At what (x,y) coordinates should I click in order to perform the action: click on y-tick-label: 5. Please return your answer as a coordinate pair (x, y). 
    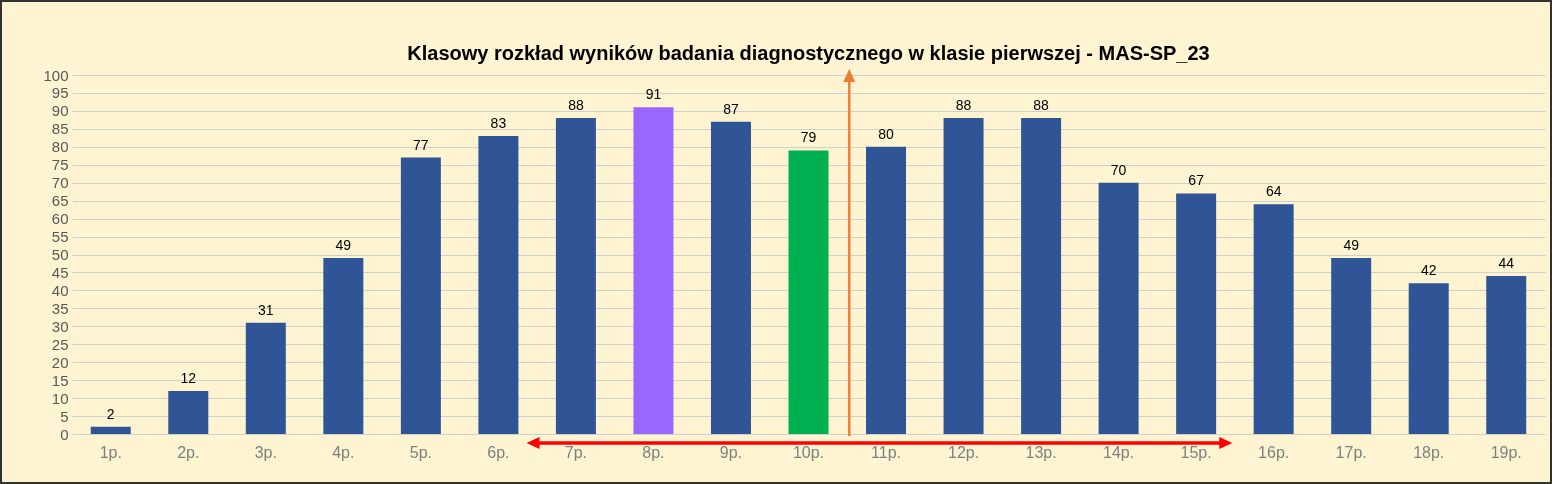
    Looking at the image, I should click on (64, 416).